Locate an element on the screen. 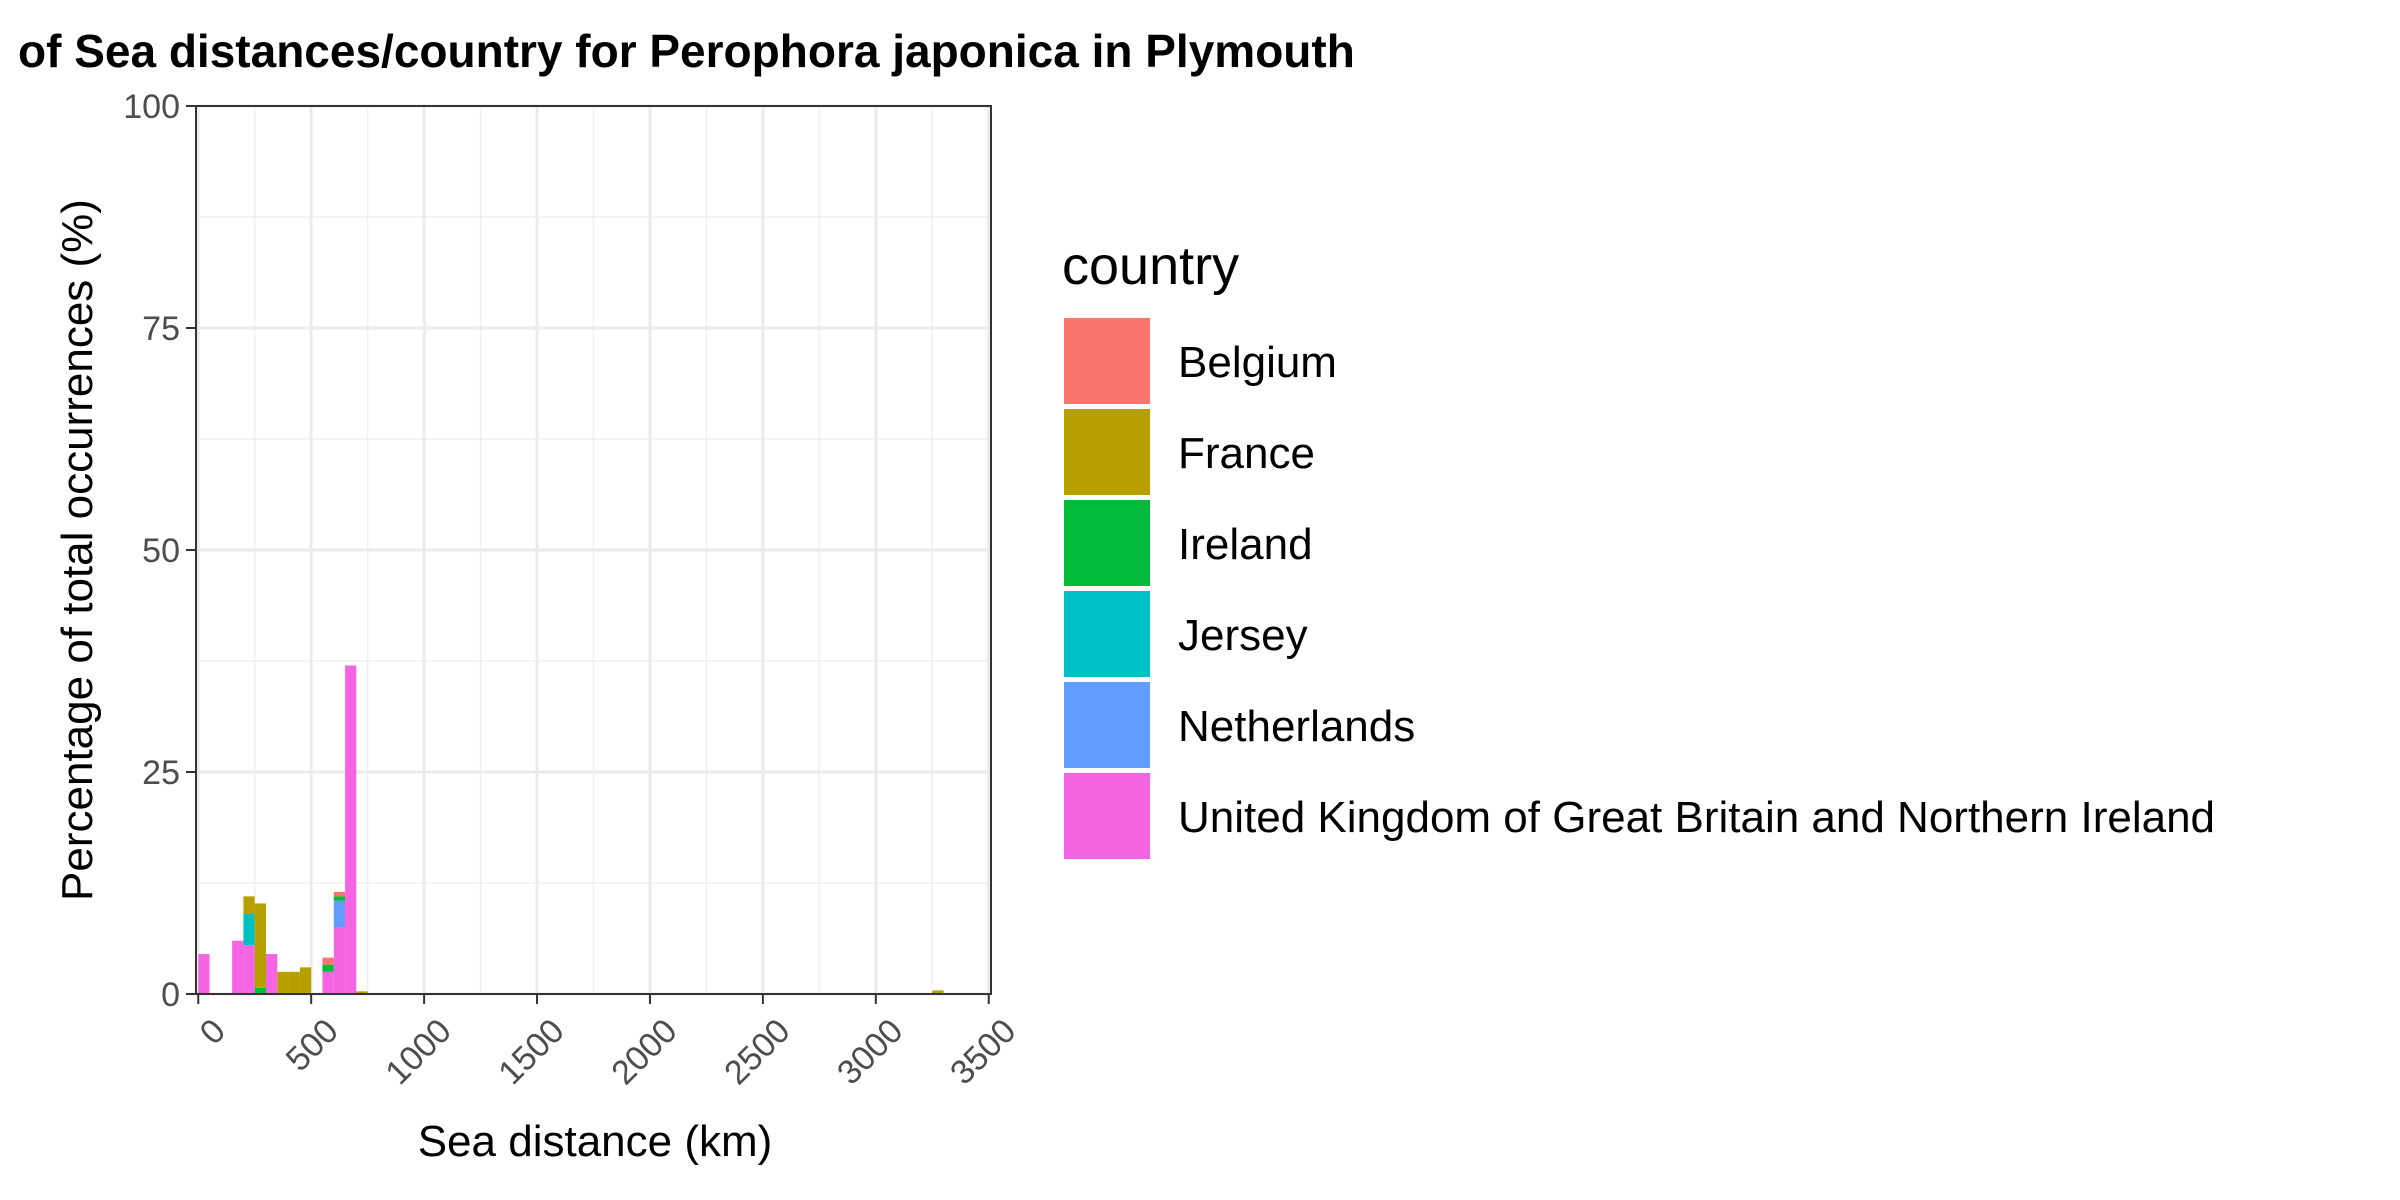 The width and height of the screenshot is (2400, 1200). x-tick-label: 2000 is located at coordinates (644, 1052).